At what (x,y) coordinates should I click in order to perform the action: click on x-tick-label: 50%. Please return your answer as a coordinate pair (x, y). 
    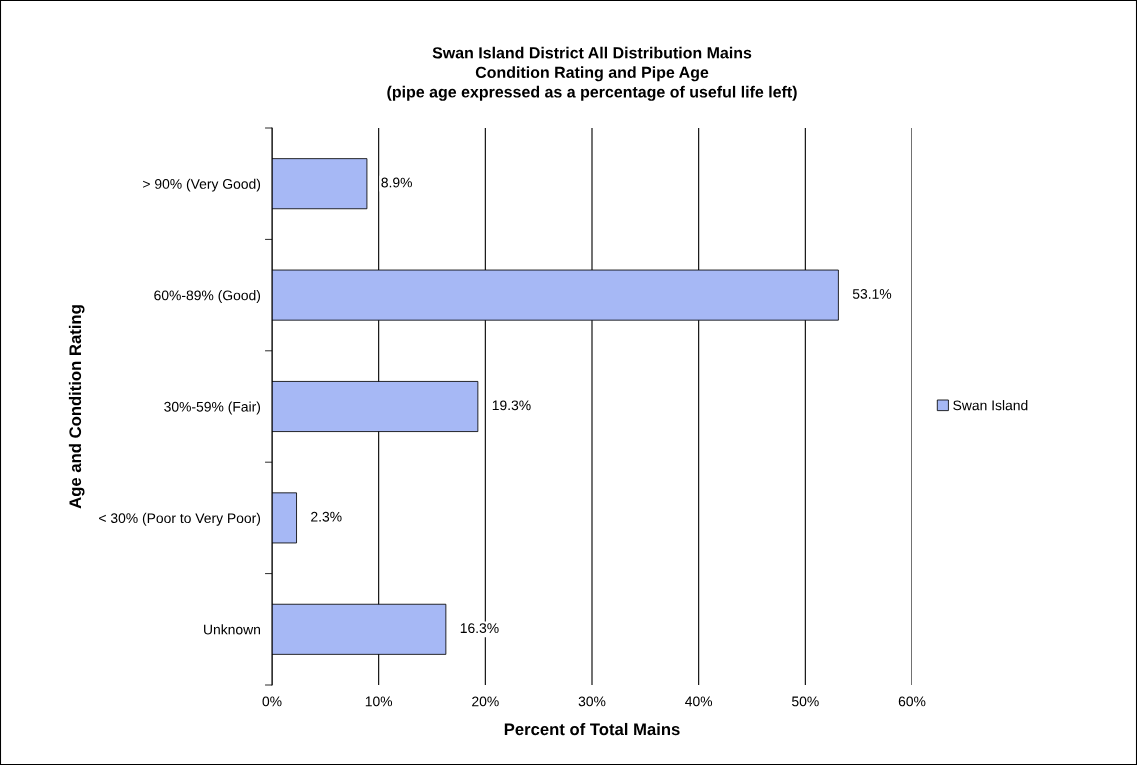
    Looking at the image, I should click on (805, 701).